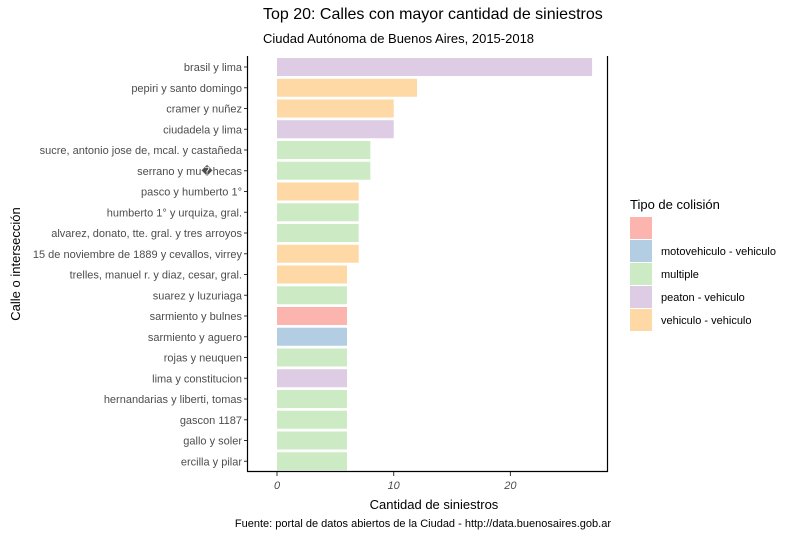 Image resolution: width=803 pixels, height=538 pixels. I want to click on legend-label: motovehiculo - vehiculo, so click(718, 252).